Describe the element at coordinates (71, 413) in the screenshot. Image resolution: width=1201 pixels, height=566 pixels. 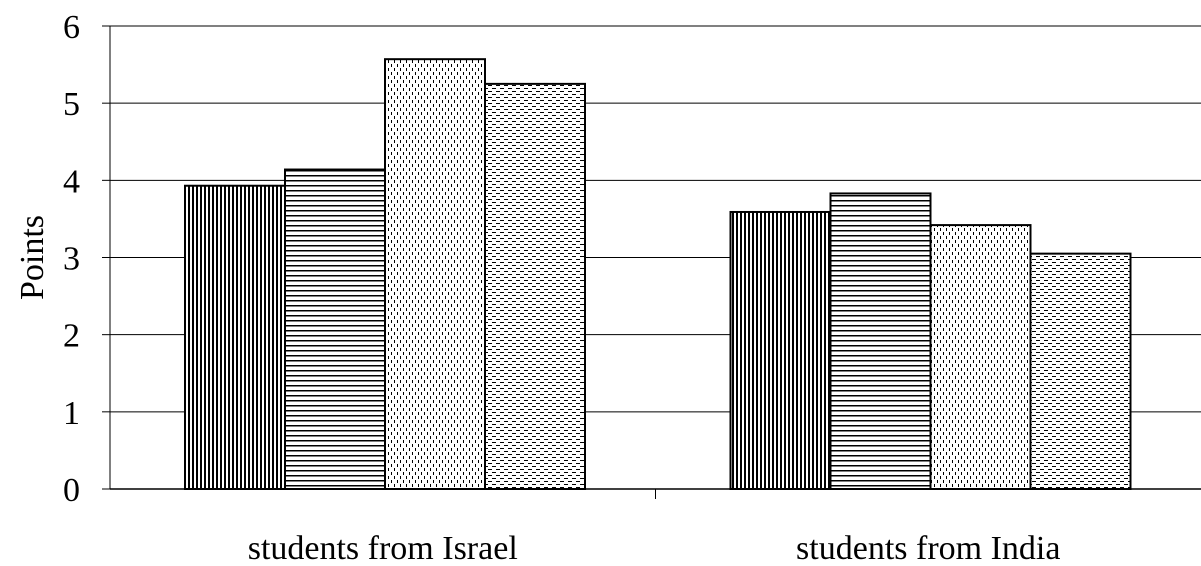
I see `y-tick-label: 1` at that location.